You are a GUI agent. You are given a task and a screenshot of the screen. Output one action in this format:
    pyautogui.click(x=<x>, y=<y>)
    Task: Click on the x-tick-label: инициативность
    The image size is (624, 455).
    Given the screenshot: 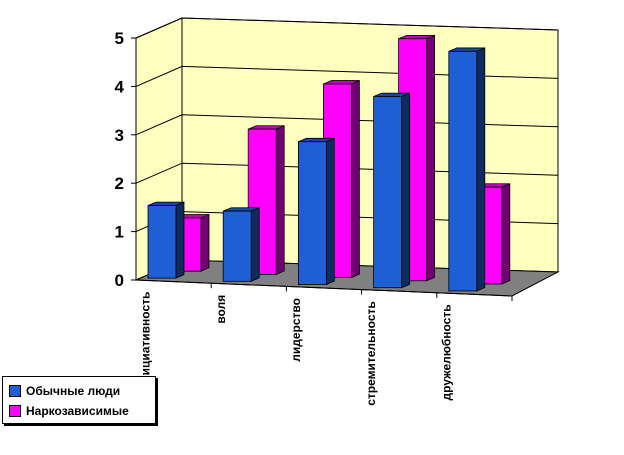 What is the action you would take?
    pyautogui.click(x=146, y=341)
    